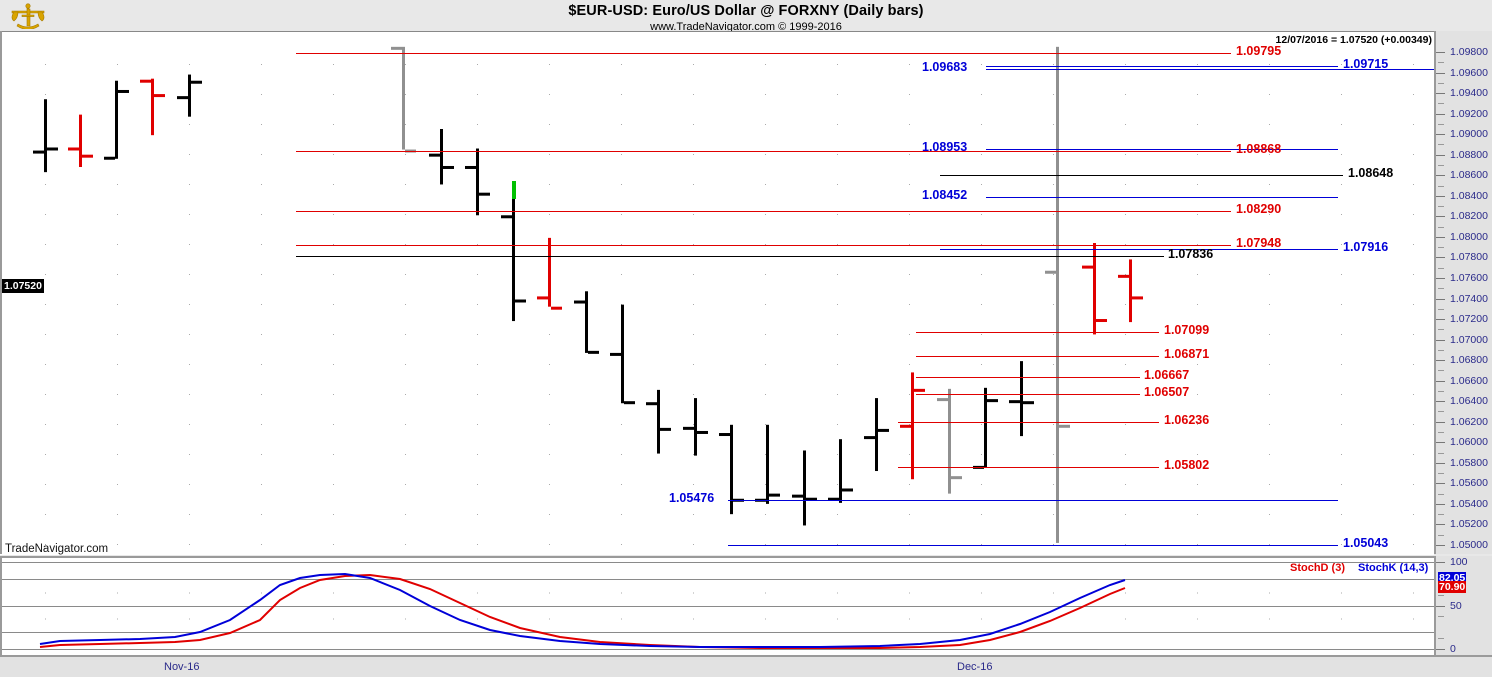 The width and height of the screenshot is (1492, 677). What do you see at coordinates (1469, 113) in the screenshot?
I see `price-axis-label: 1.09200` at bounding box center [1469, 113].